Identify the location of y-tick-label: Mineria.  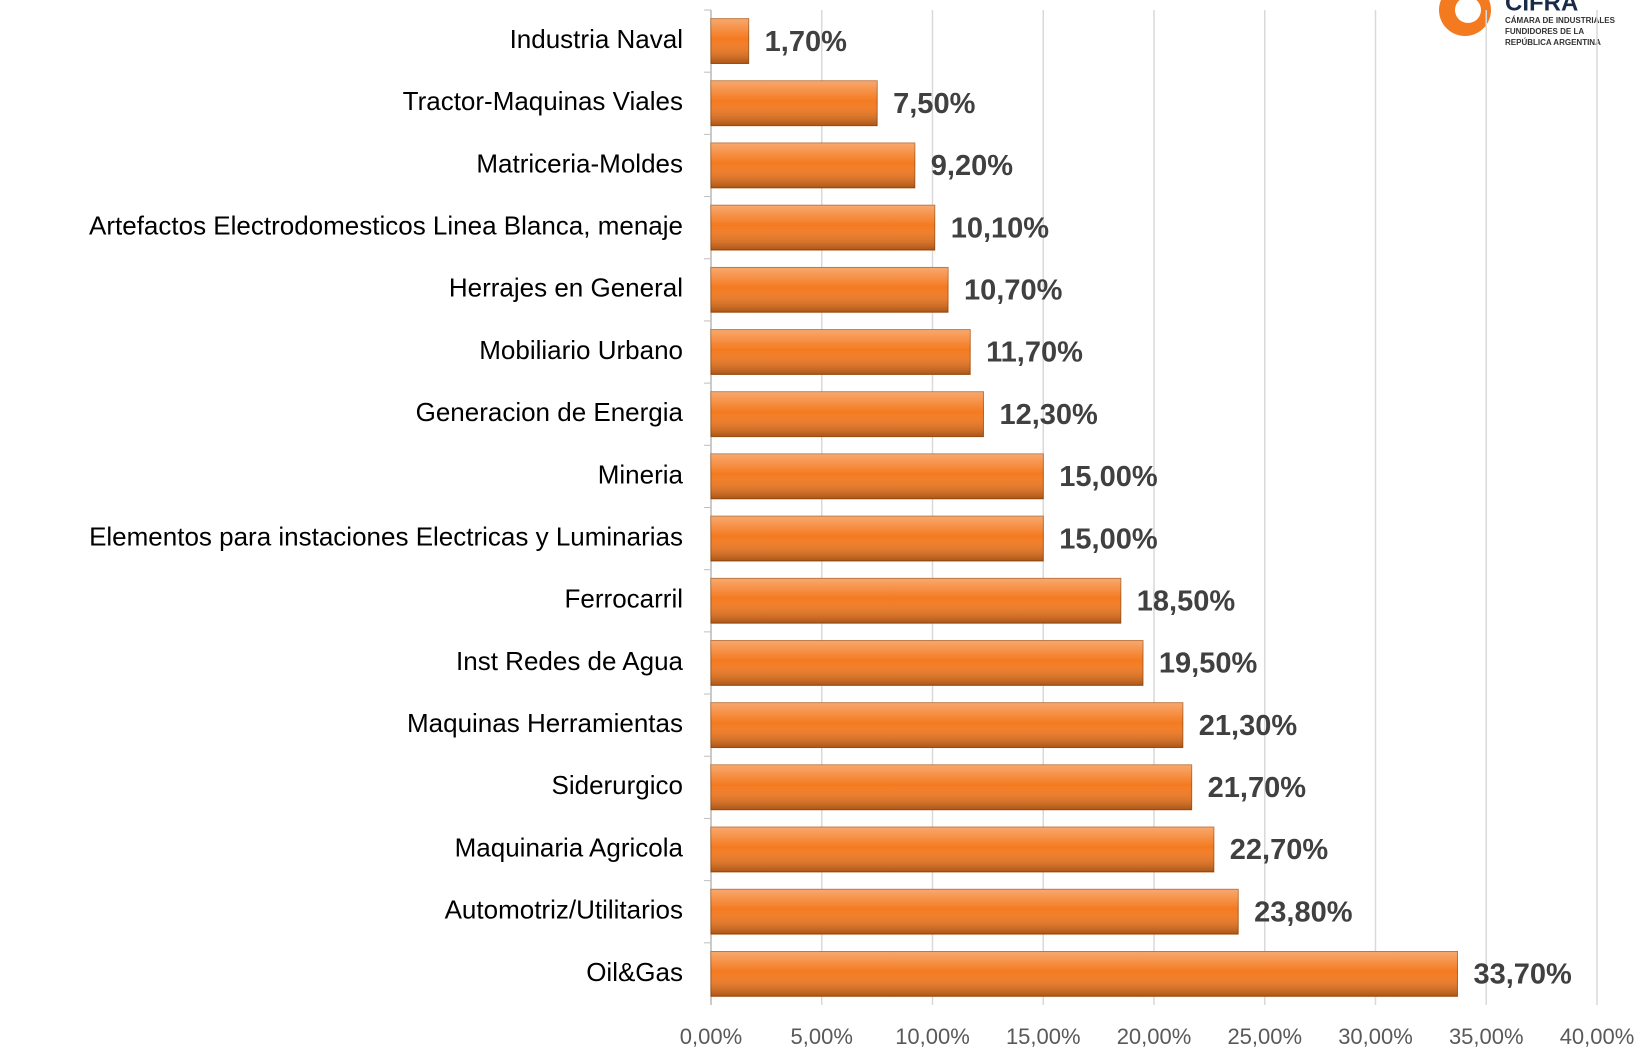
(641, 474).